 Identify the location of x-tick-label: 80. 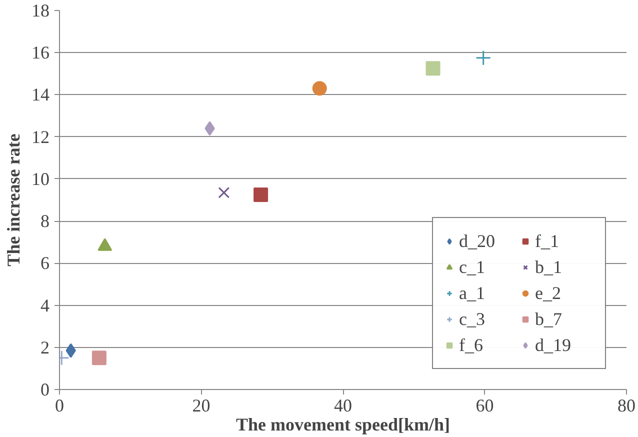
(627, 406).